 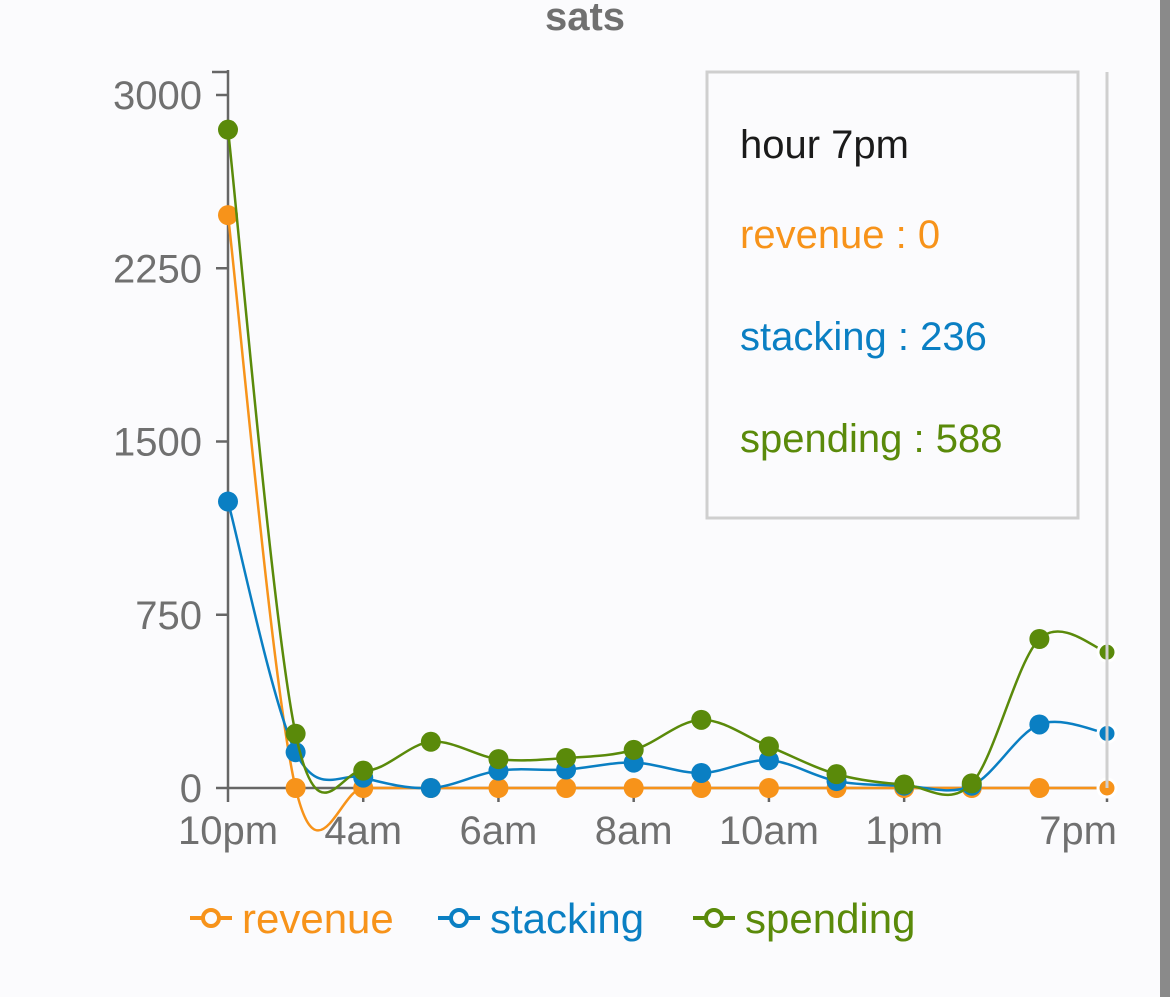 What do you see at coordinates (904, 831) in the screenshot?
I see `x-tick-label: 1pm` at bounding box center [904, 831].